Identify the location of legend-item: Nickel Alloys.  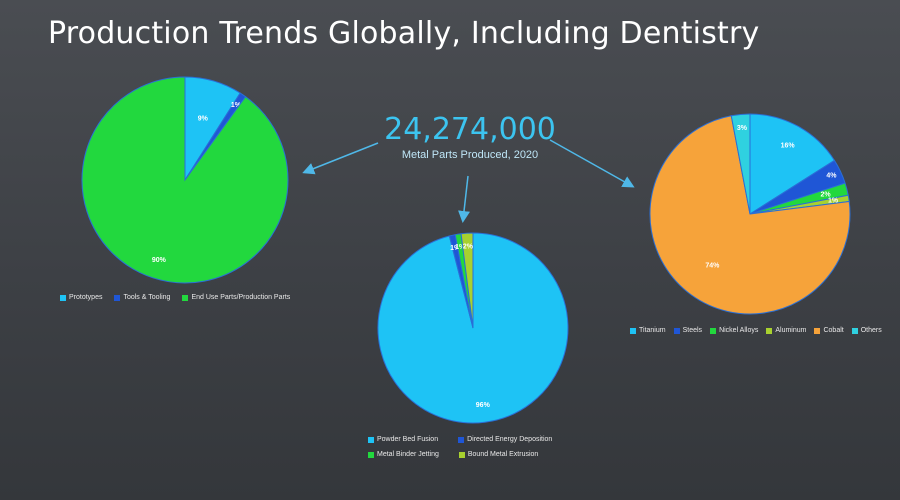
(734, 330).